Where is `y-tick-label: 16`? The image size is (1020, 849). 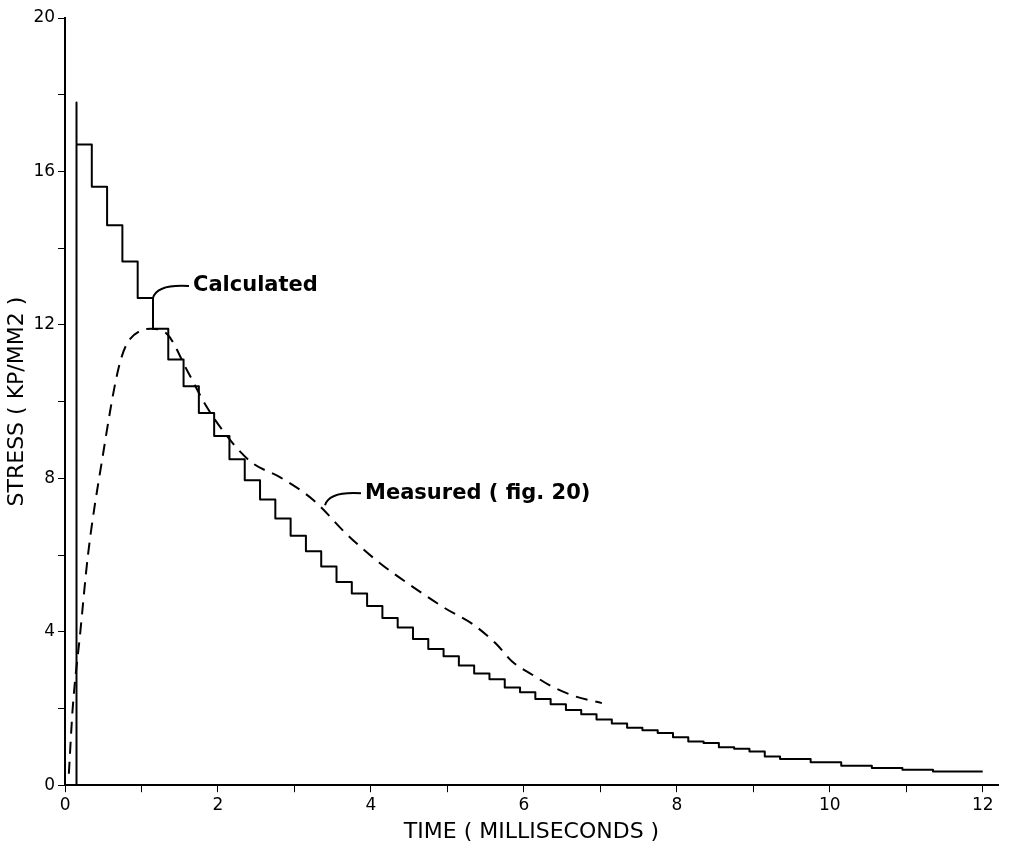 y-tick-label: 16 is located at coordinates (44, 169).